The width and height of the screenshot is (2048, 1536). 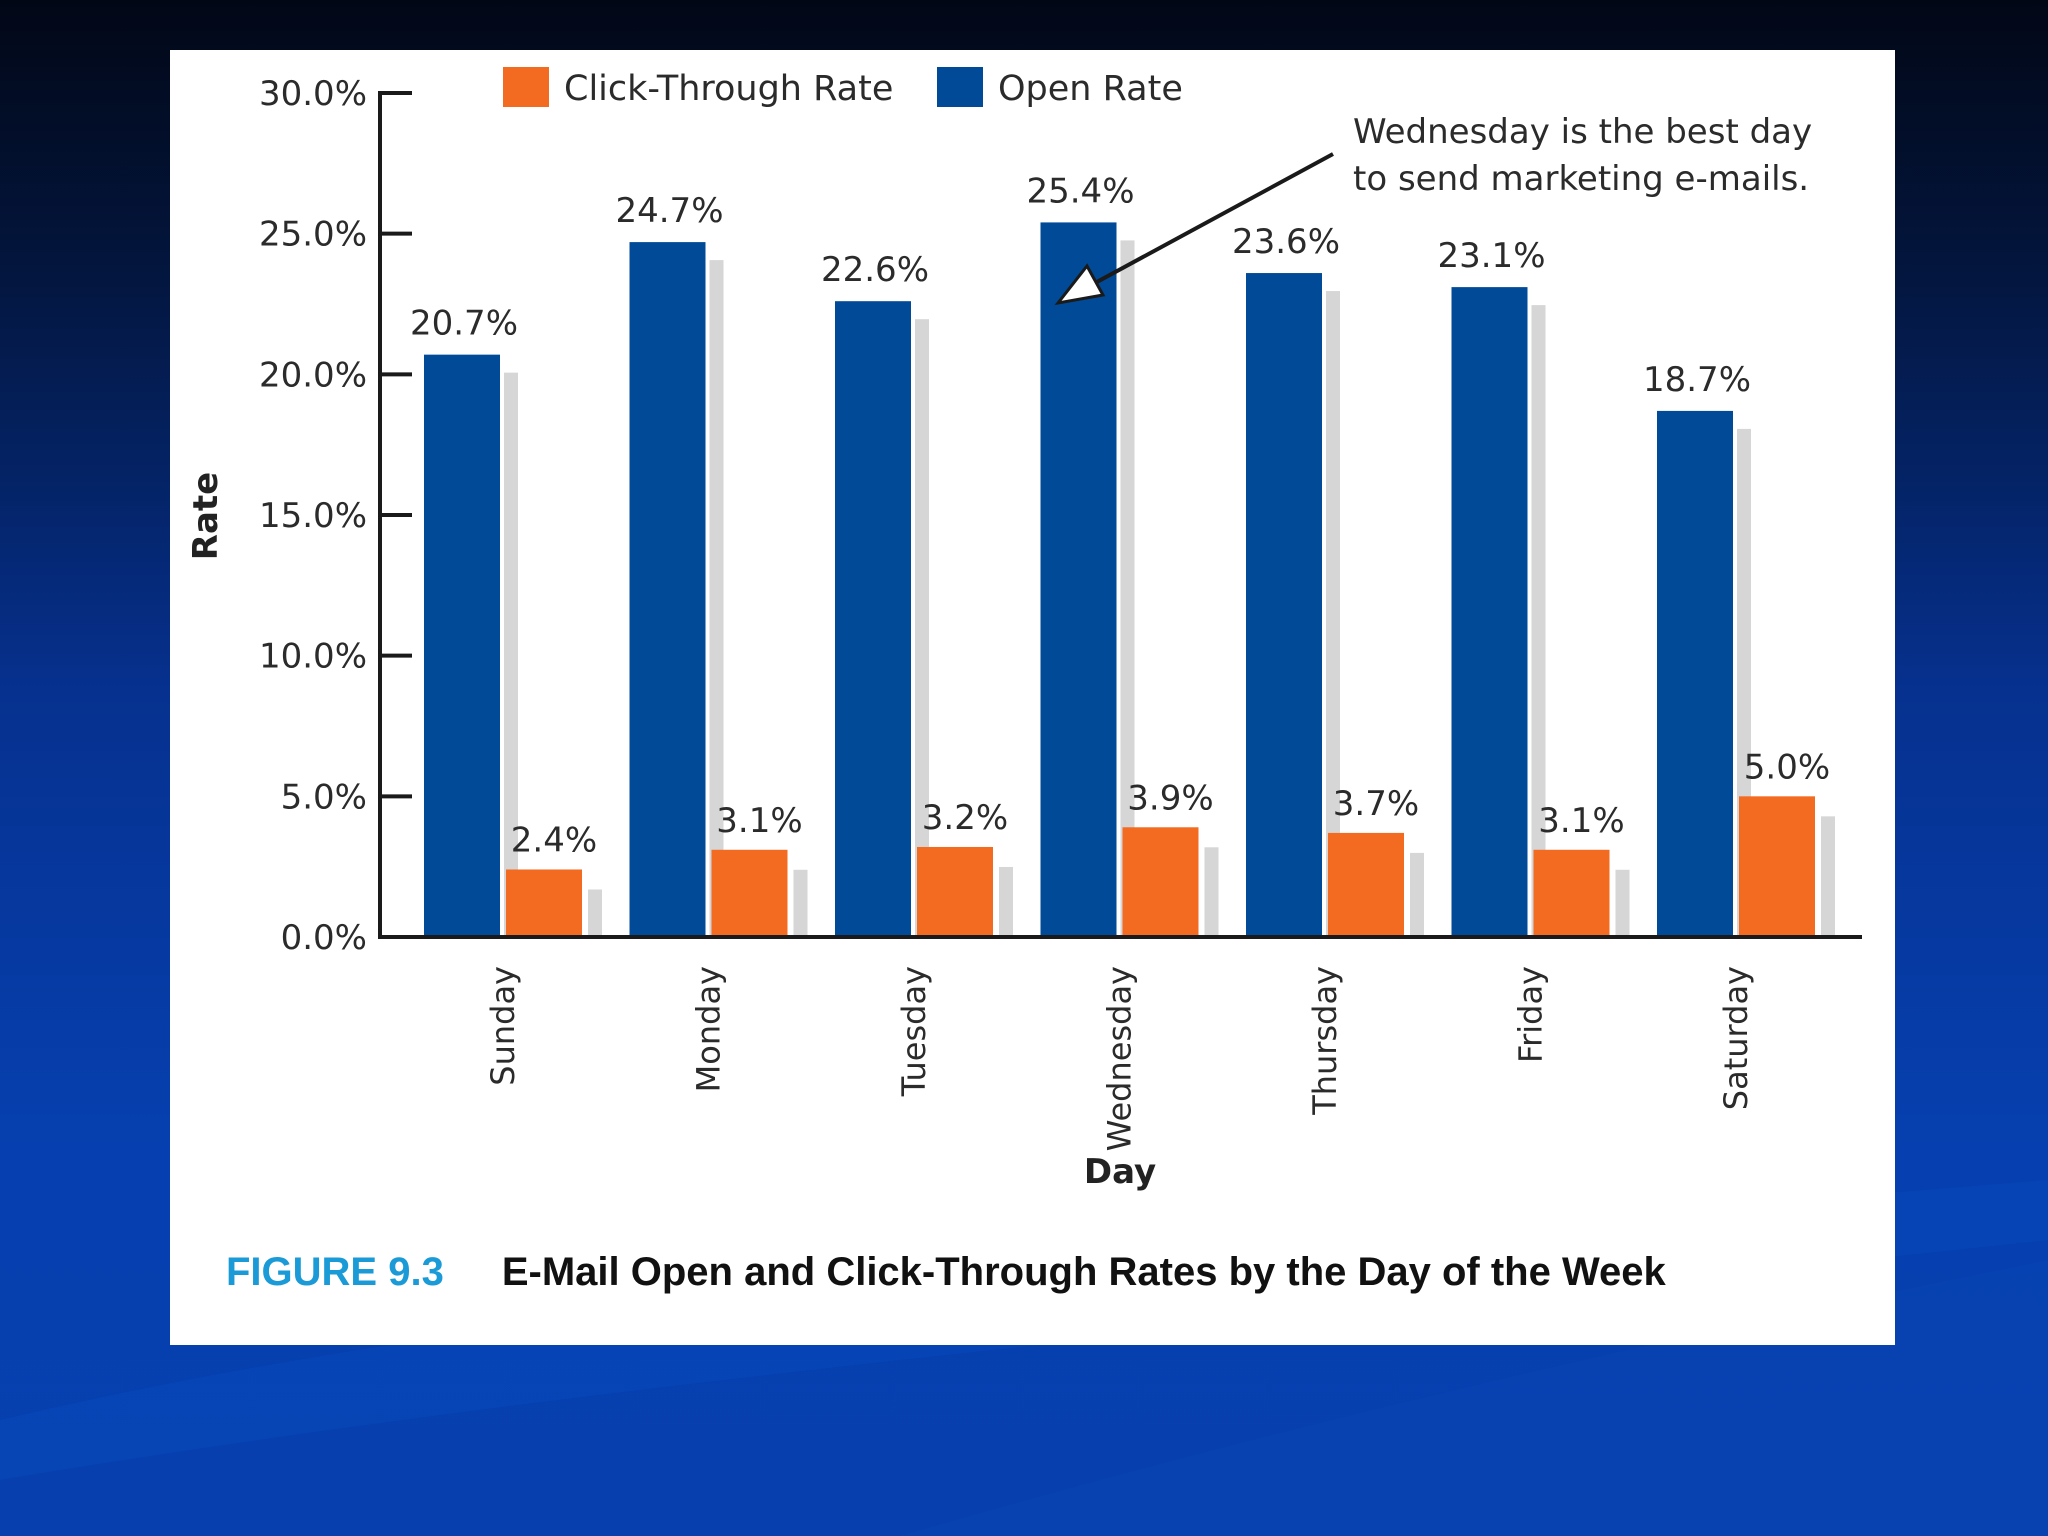 What do you see at coordinates (1196, 228) in the screenshot?
I see `annotation-arrow-line` at bounding box center [1196, 228].